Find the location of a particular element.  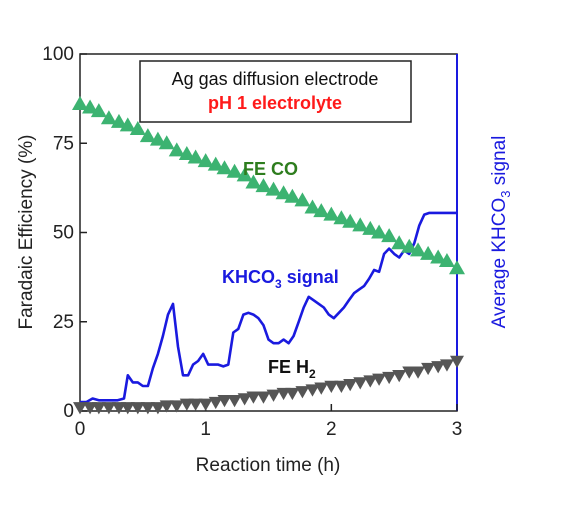

x-tick-label: 3 is located at coordinates (457, 429).